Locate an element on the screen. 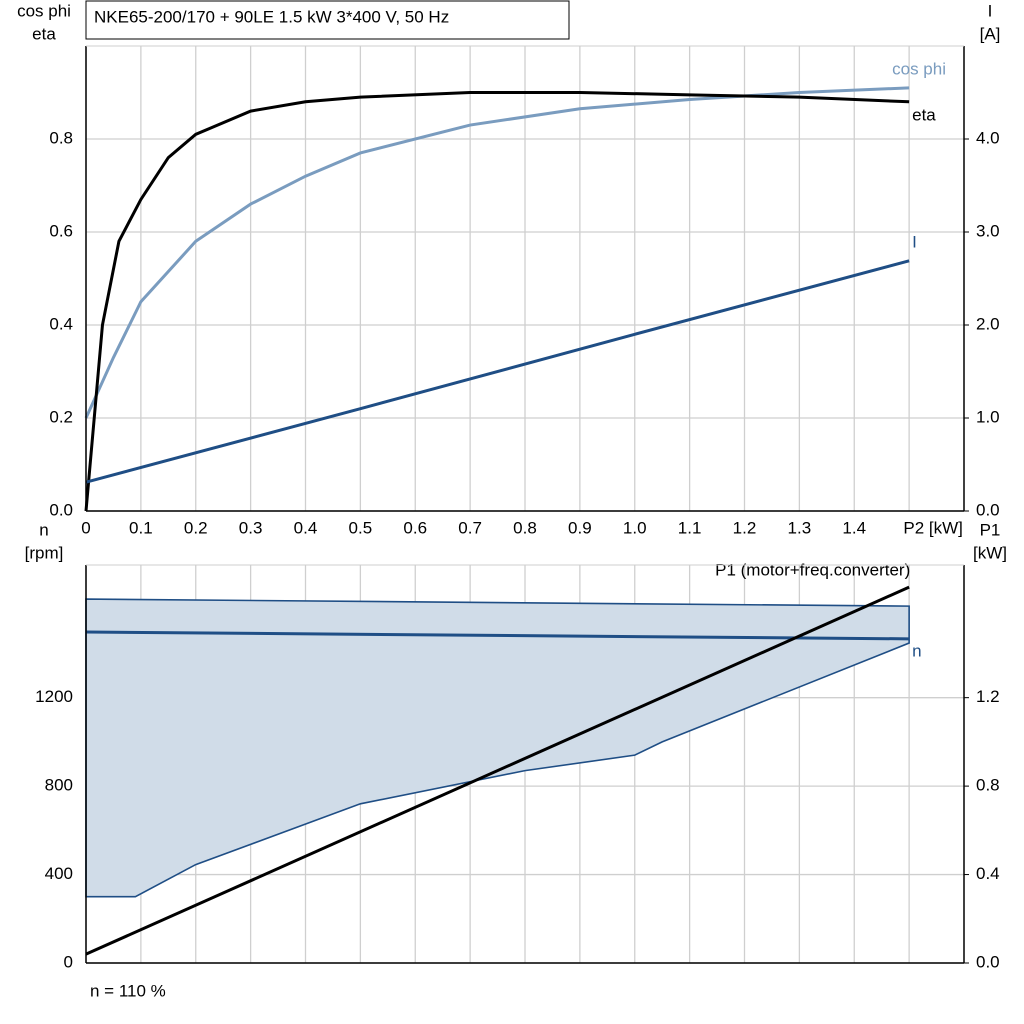 This screenshot has height=1024, width=1024. x-tick-label: 0.2 is located at coordinates (196, 527).